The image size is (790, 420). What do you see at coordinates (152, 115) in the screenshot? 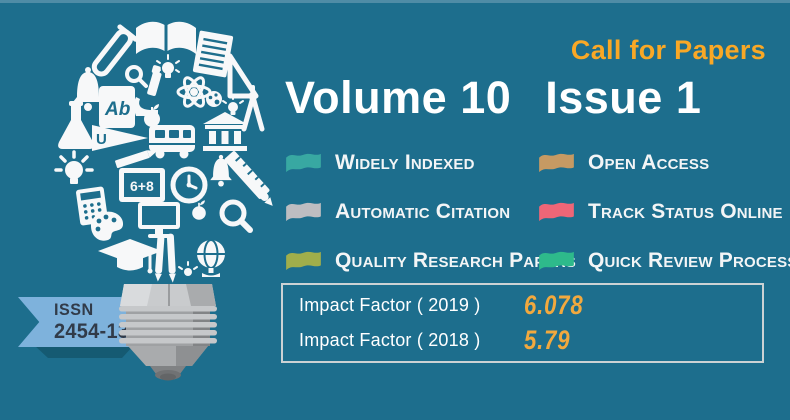
I see `apple-icon` at bounding box center [152, 115].